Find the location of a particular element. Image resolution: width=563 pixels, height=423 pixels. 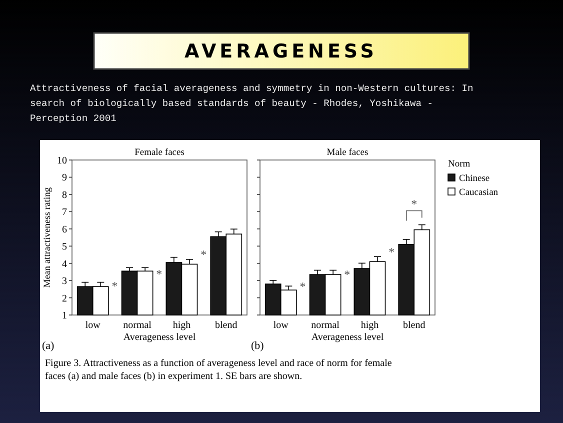

y-tick-label: 5 is located at coordinates (64, 247).